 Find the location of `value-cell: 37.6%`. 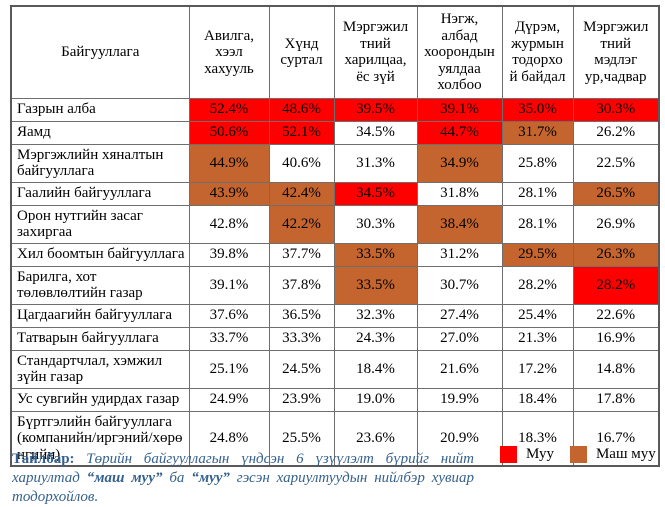

value-cell: 37.6% is located at coordinates (229, 315).